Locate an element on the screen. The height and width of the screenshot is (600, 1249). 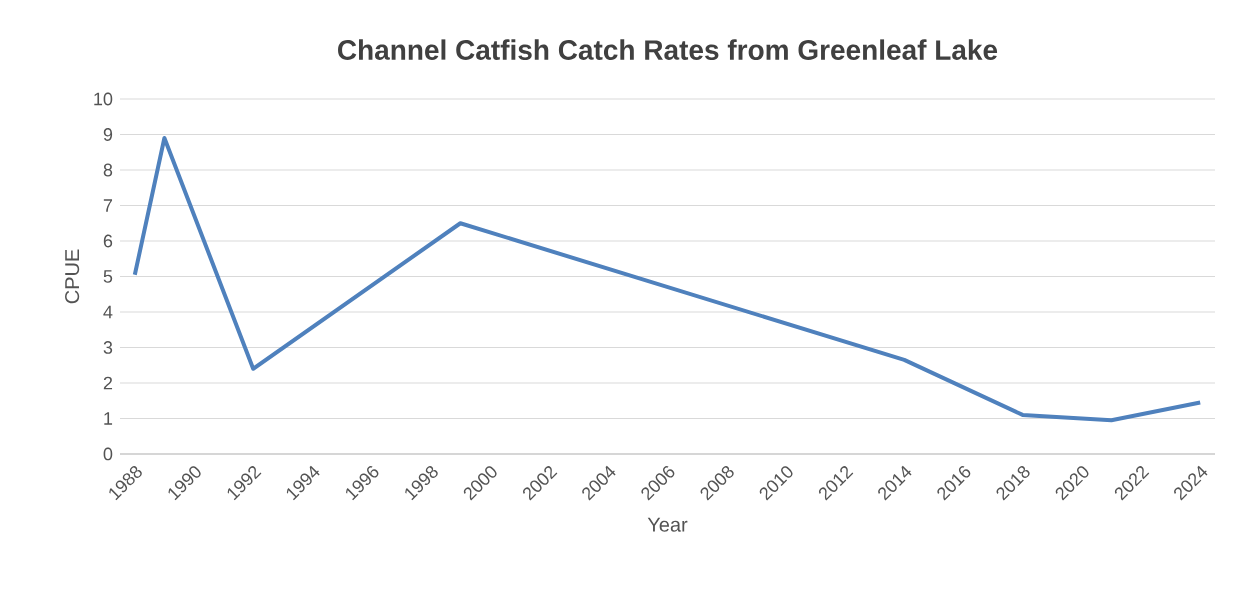
chart-title: Channel Catfish Catch Rates from Greenleaf Lake is located at coordinates (668, 49).